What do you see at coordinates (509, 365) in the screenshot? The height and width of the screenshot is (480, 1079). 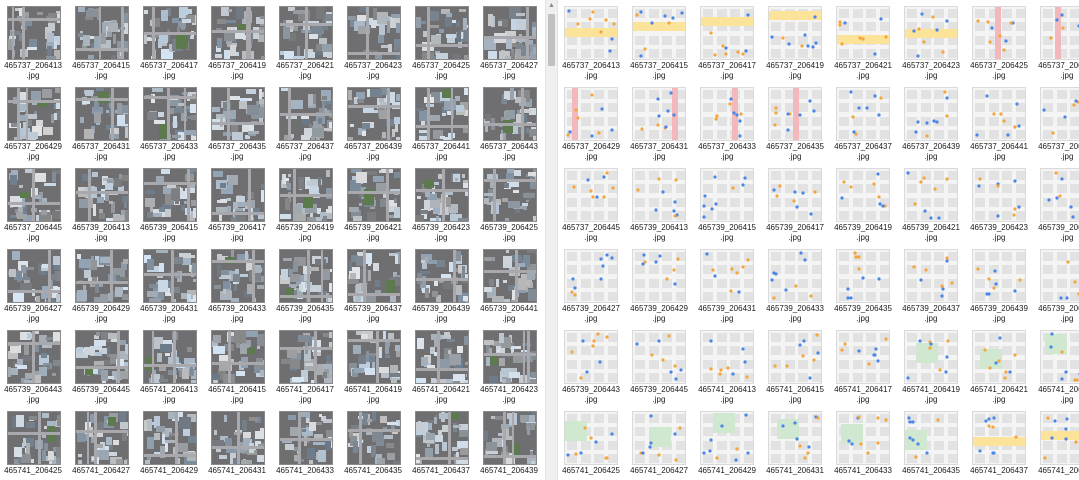 I see `satellite-file-item: 465741_206423 .jpg` at bounding box center [509, 365].